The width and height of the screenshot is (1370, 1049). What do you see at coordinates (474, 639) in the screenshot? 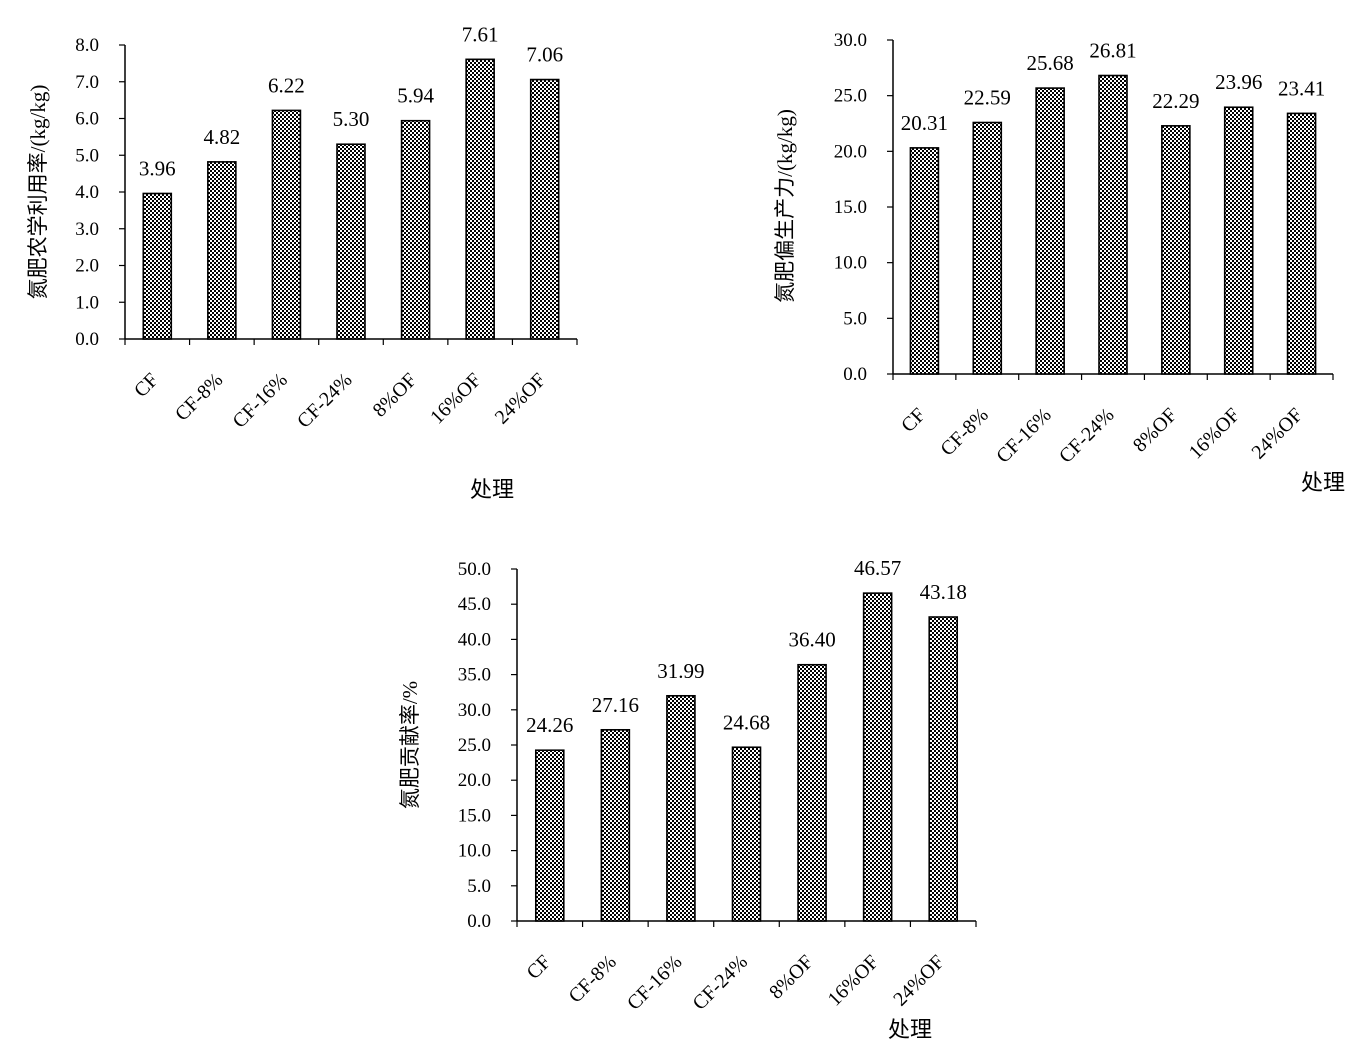
I see `y-tick-label: 40.0` at bounding box center [474, 639].